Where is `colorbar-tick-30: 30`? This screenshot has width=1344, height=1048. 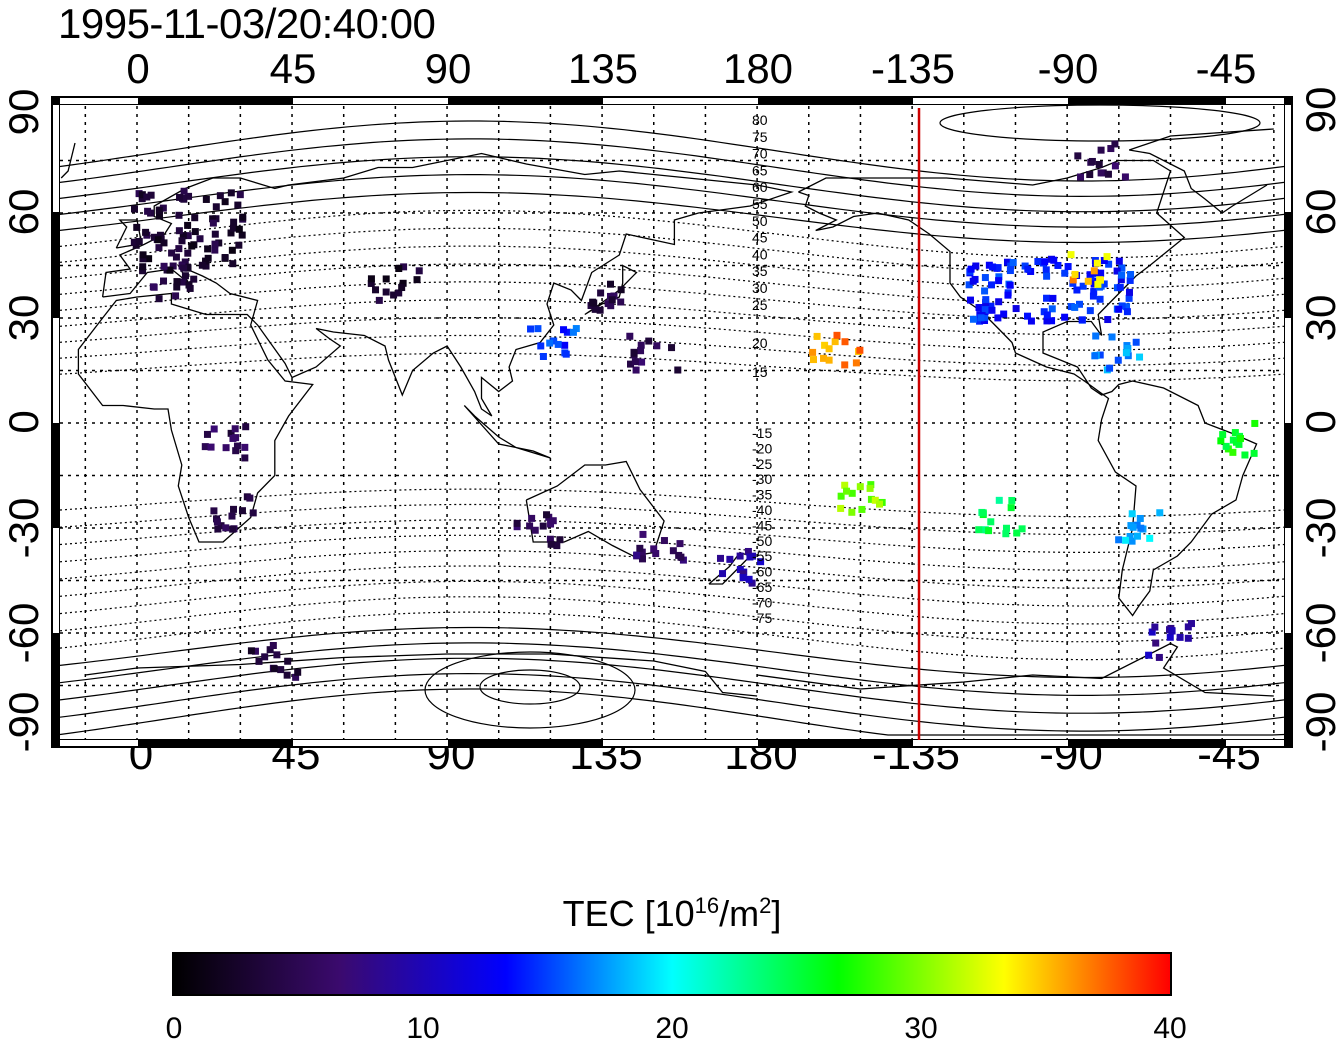
colorbar-tick-30: 30 is located at coordinates (921, 1028).